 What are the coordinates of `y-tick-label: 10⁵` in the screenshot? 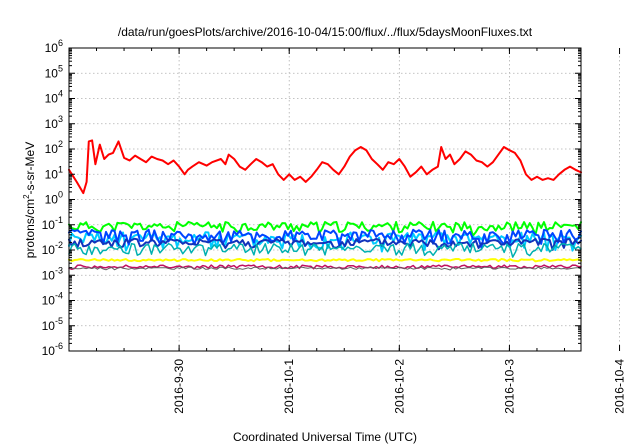 It's located at (54, 71).